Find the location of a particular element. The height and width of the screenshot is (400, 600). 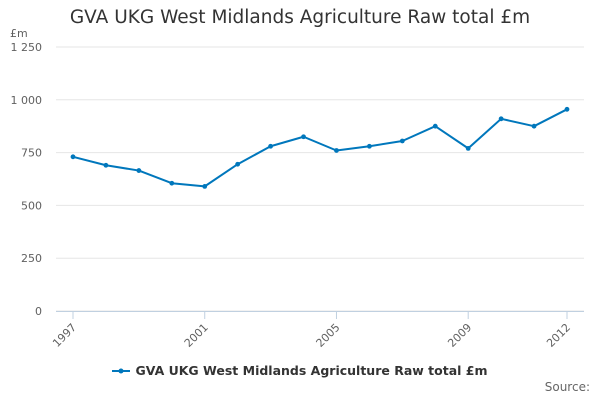

y-tick-label: 1 000 is located at coordinates (27, 100).